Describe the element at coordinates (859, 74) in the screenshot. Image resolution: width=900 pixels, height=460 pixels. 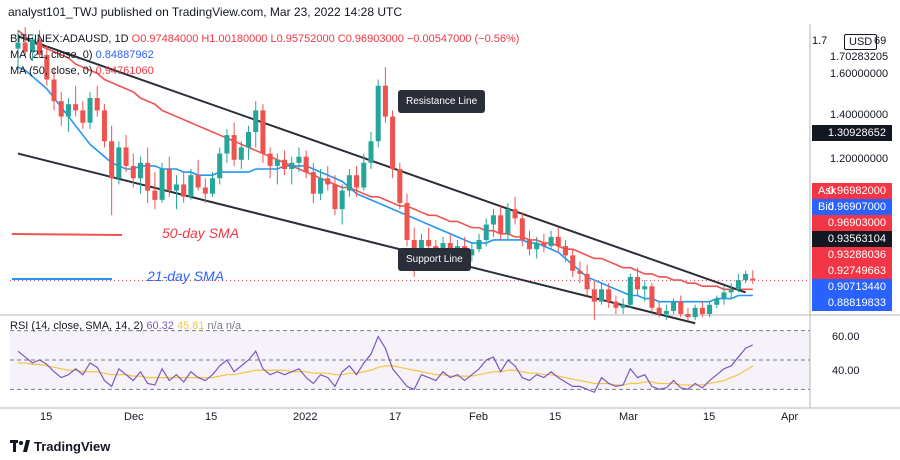
I see `price-label-2: 1.60000000` at that location.